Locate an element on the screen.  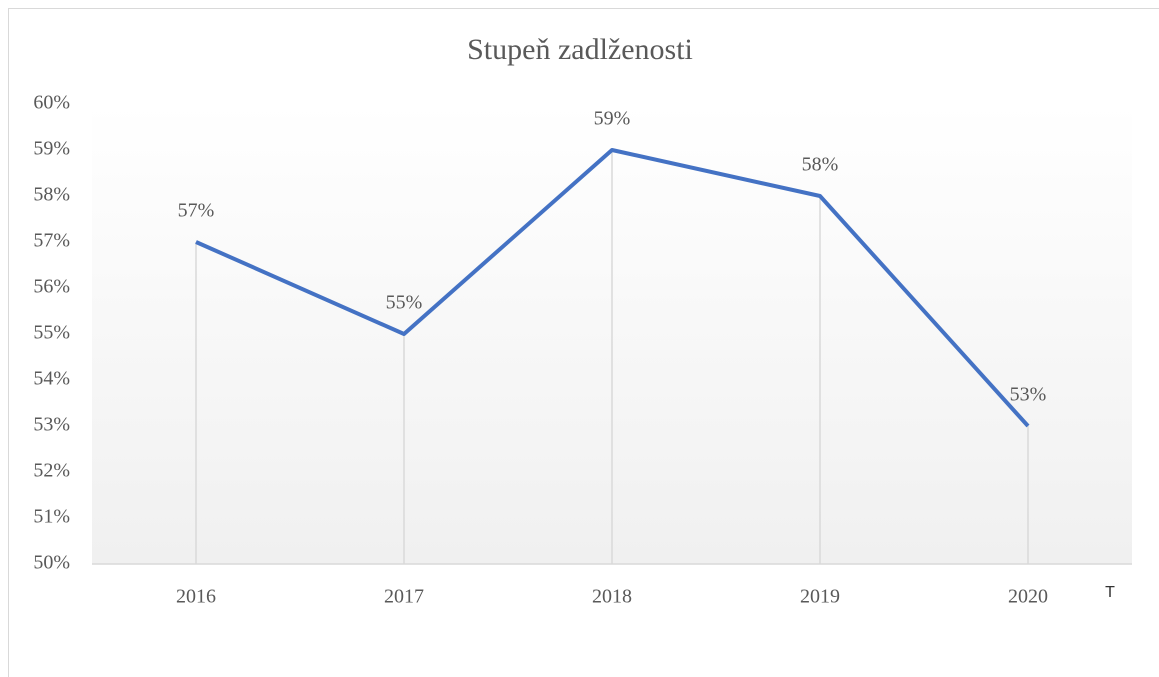
x-tick-label: 2019 is located at coordinates (820, 597).